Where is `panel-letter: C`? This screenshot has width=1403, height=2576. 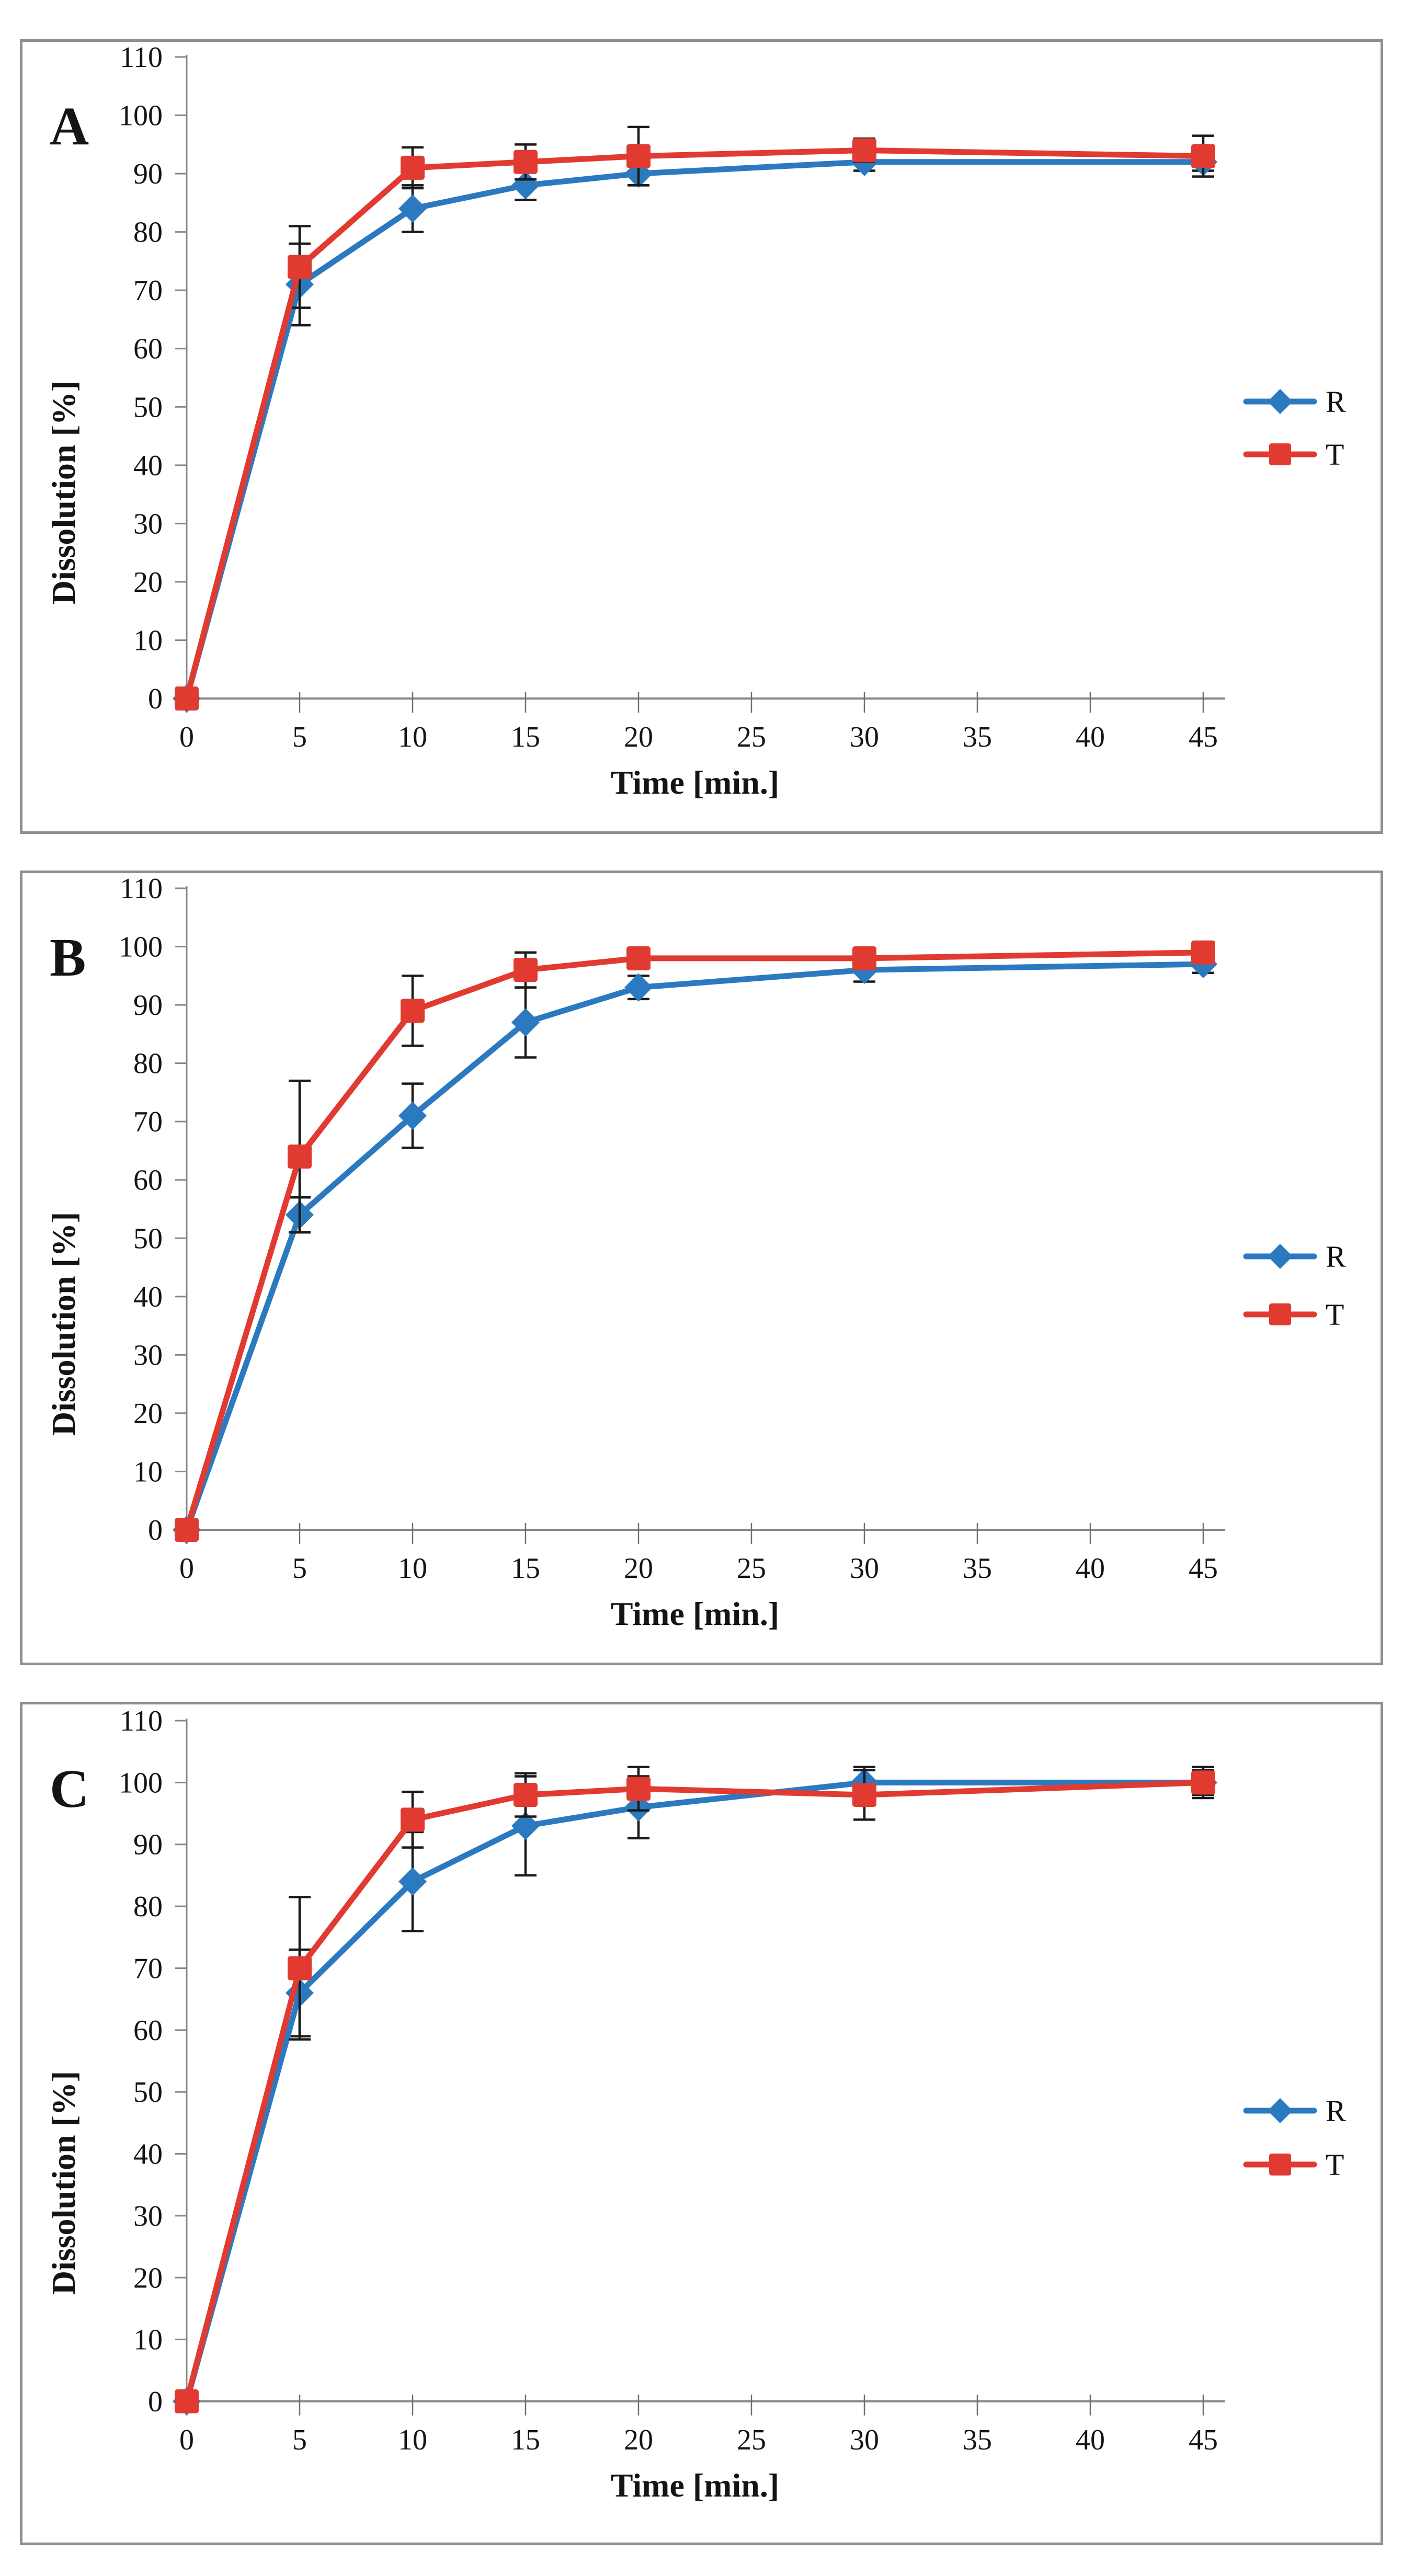 panel-letter: C is located at coordinates (69, 1789).